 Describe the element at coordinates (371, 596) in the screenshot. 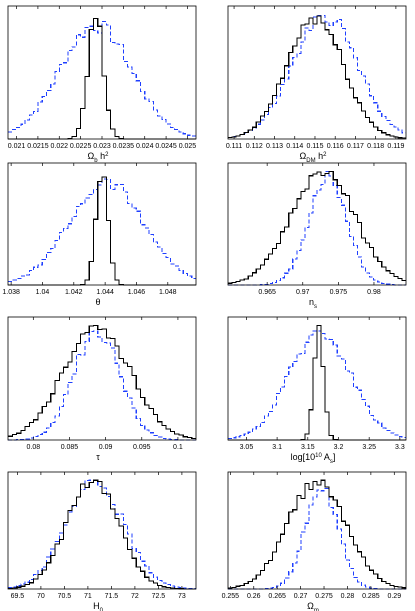

I see `x-tick-label-8-6: 0.285` at that location.